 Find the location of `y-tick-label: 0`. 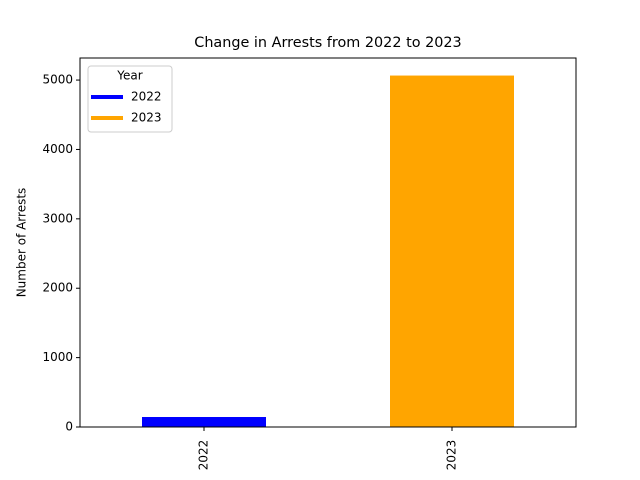

y-tick-label: 0 is located at coordinates (69, 427).